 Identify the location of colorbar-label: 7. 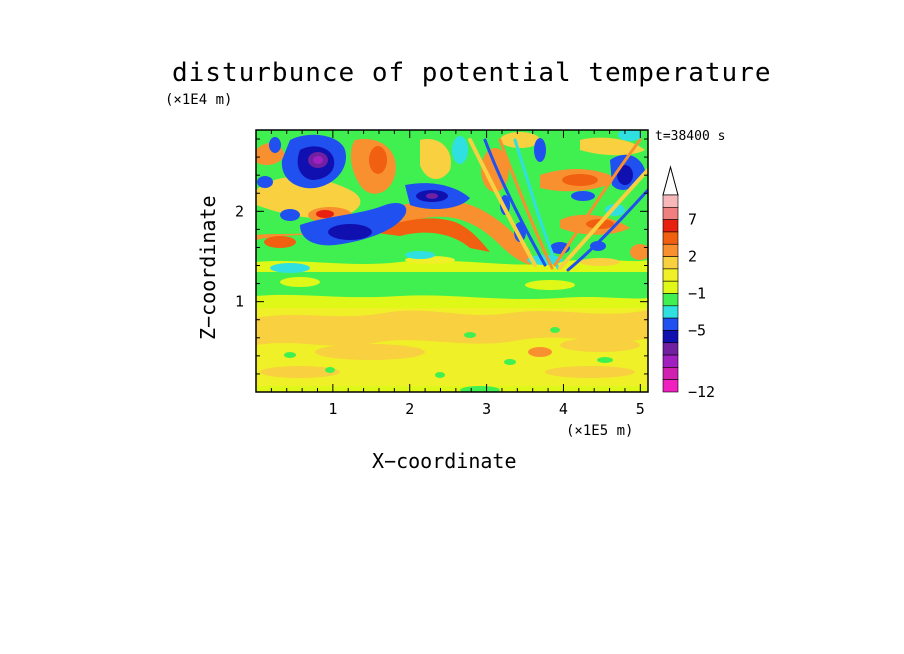
(692, 220).